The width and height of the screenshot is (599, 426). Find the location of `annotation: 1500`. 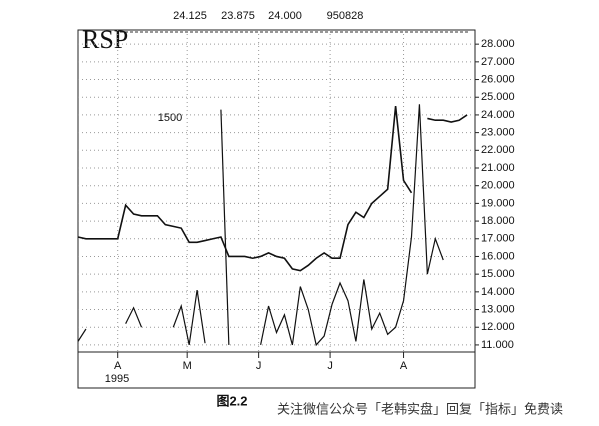

annotation: 1500 is located at coordinates (170, 118).